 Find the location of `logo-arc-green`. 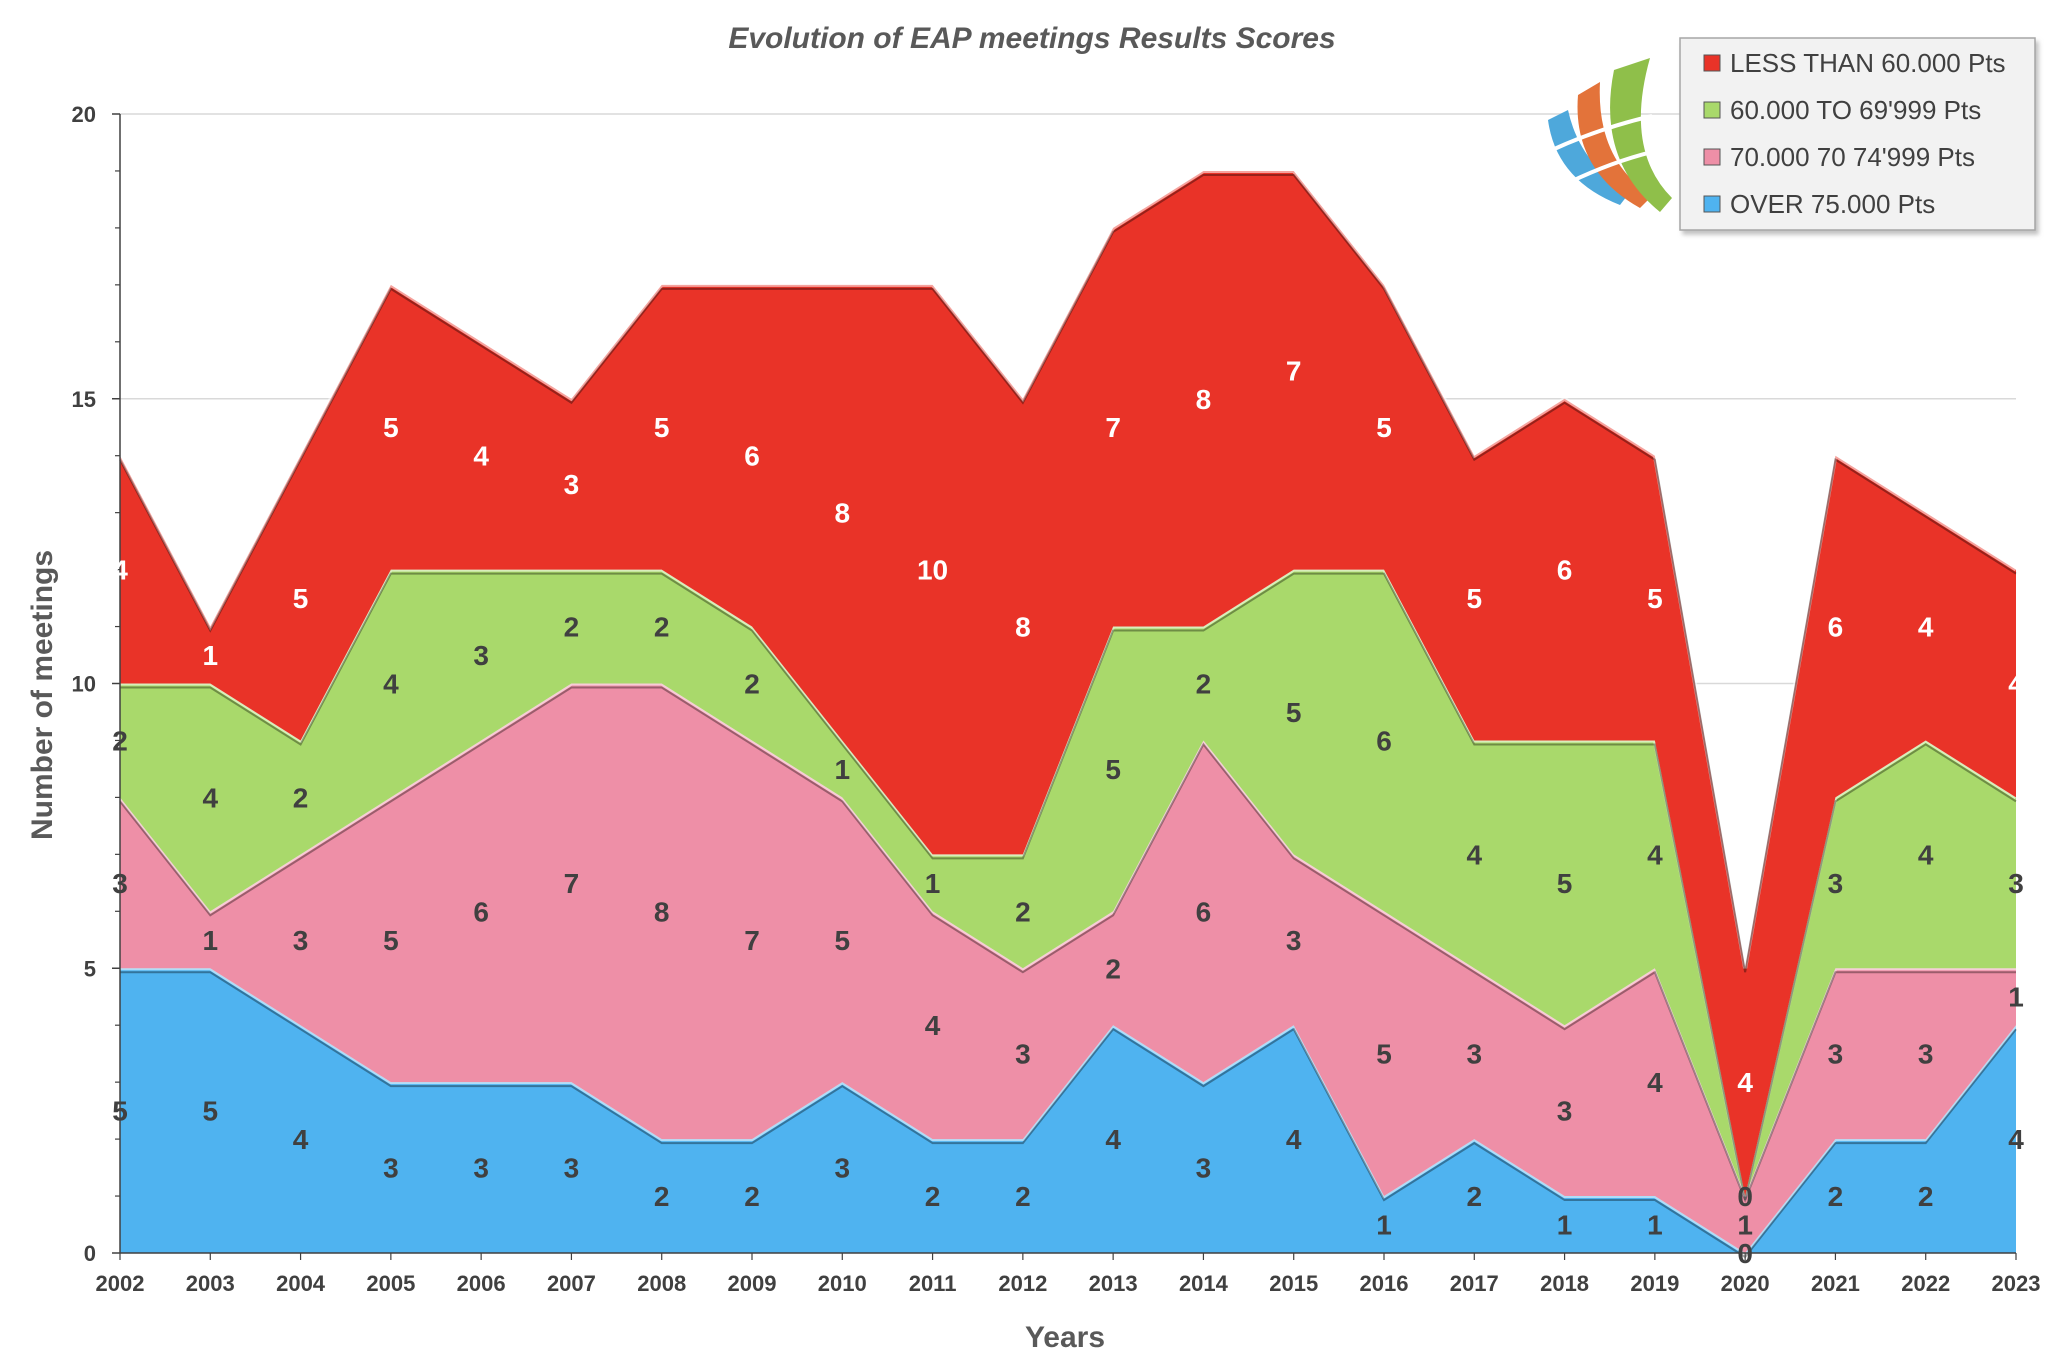

logo-arc-green is located at coordinates (1641, 135).